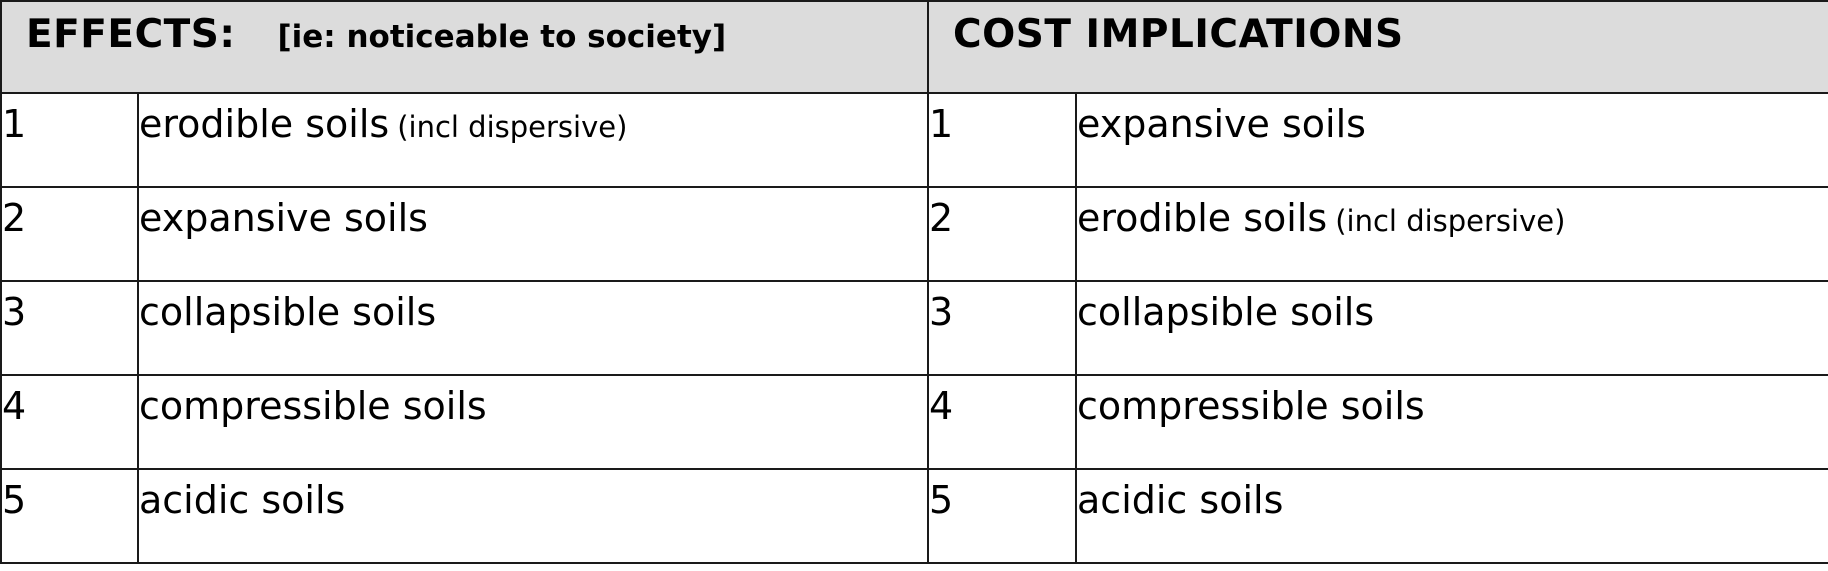 The image size is (1828, 571). I want to click on cost-soil: expansive soils, so click(1451, 140).